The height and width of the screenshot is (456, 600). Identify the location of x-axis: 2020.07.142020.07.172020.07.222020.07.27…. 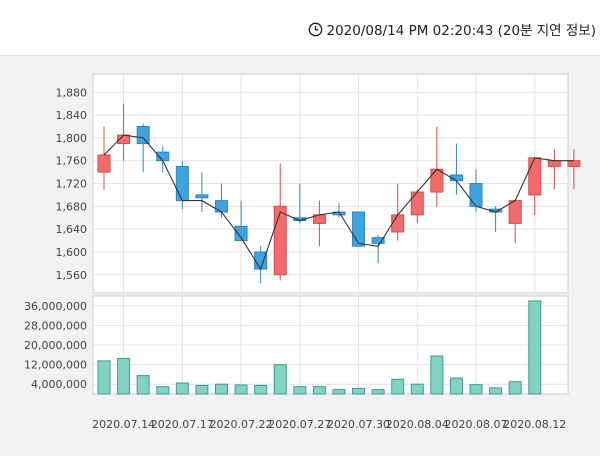
(329, 424).